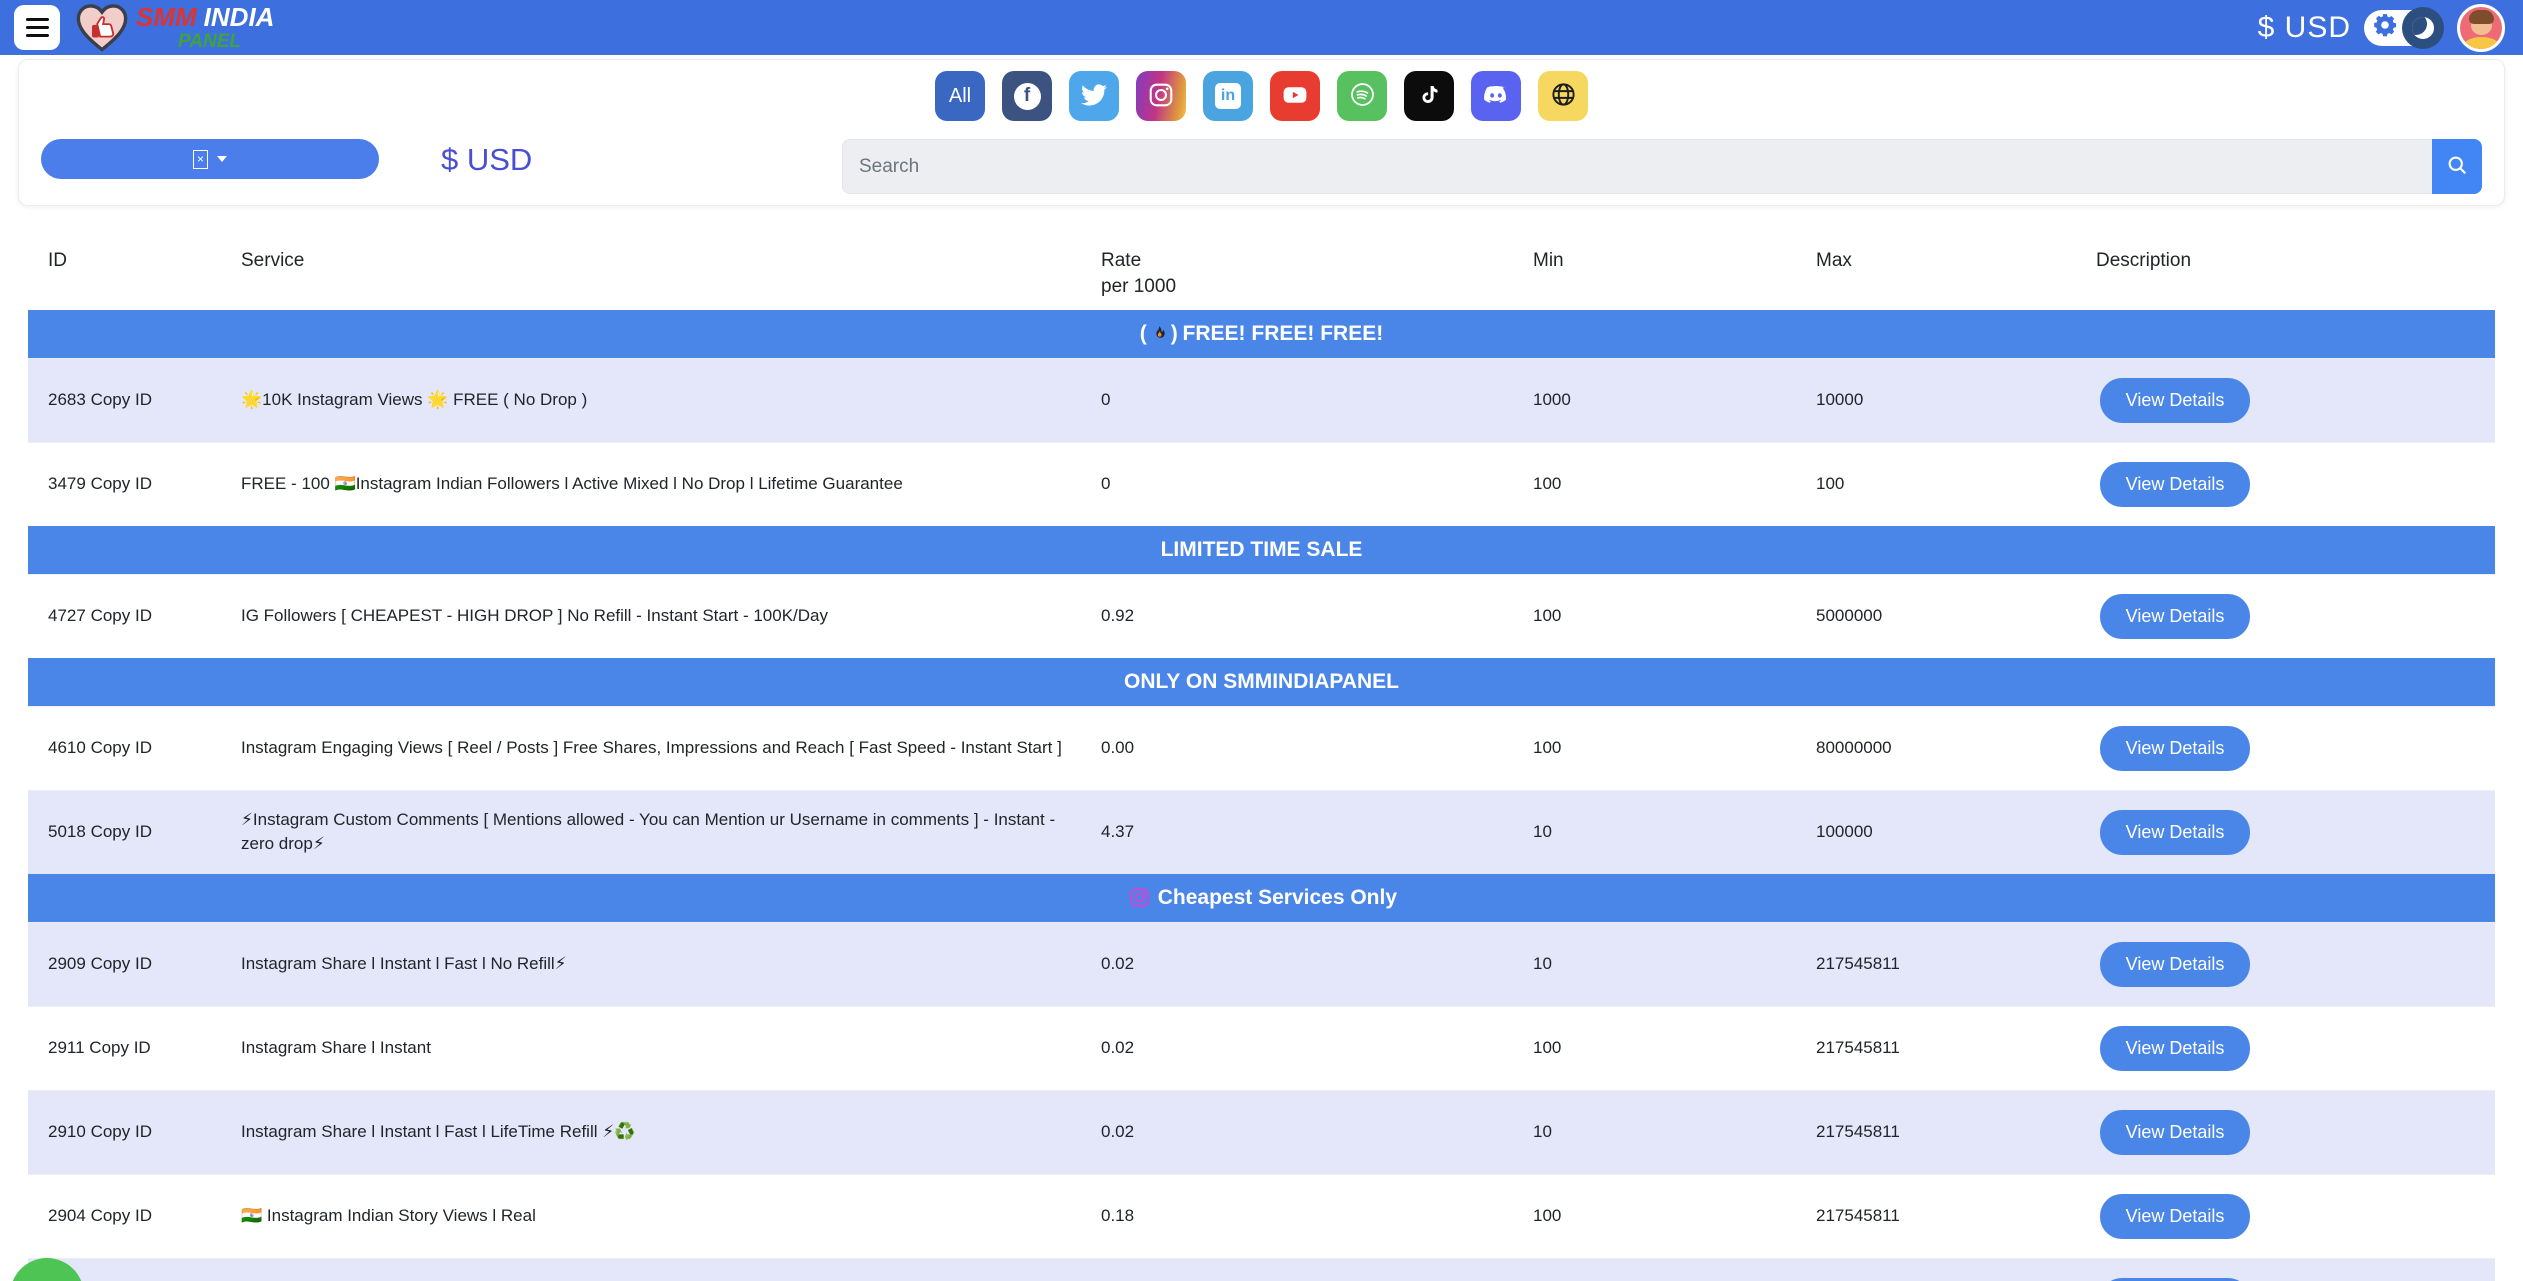 The width and height of the screenshot is (2523, 1281). I want to click on missing-glyph-icon: ×, so click(200, 159).